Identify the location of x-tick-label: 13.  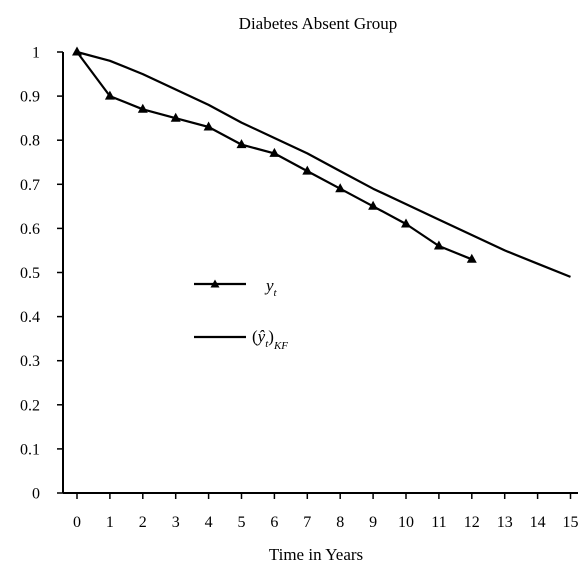
(505, 522).